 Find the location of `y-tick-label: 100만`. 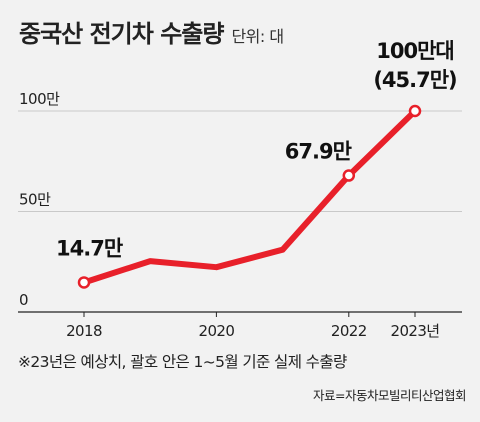

y-tick-label: 100만 is located at coordinates (39, 99).